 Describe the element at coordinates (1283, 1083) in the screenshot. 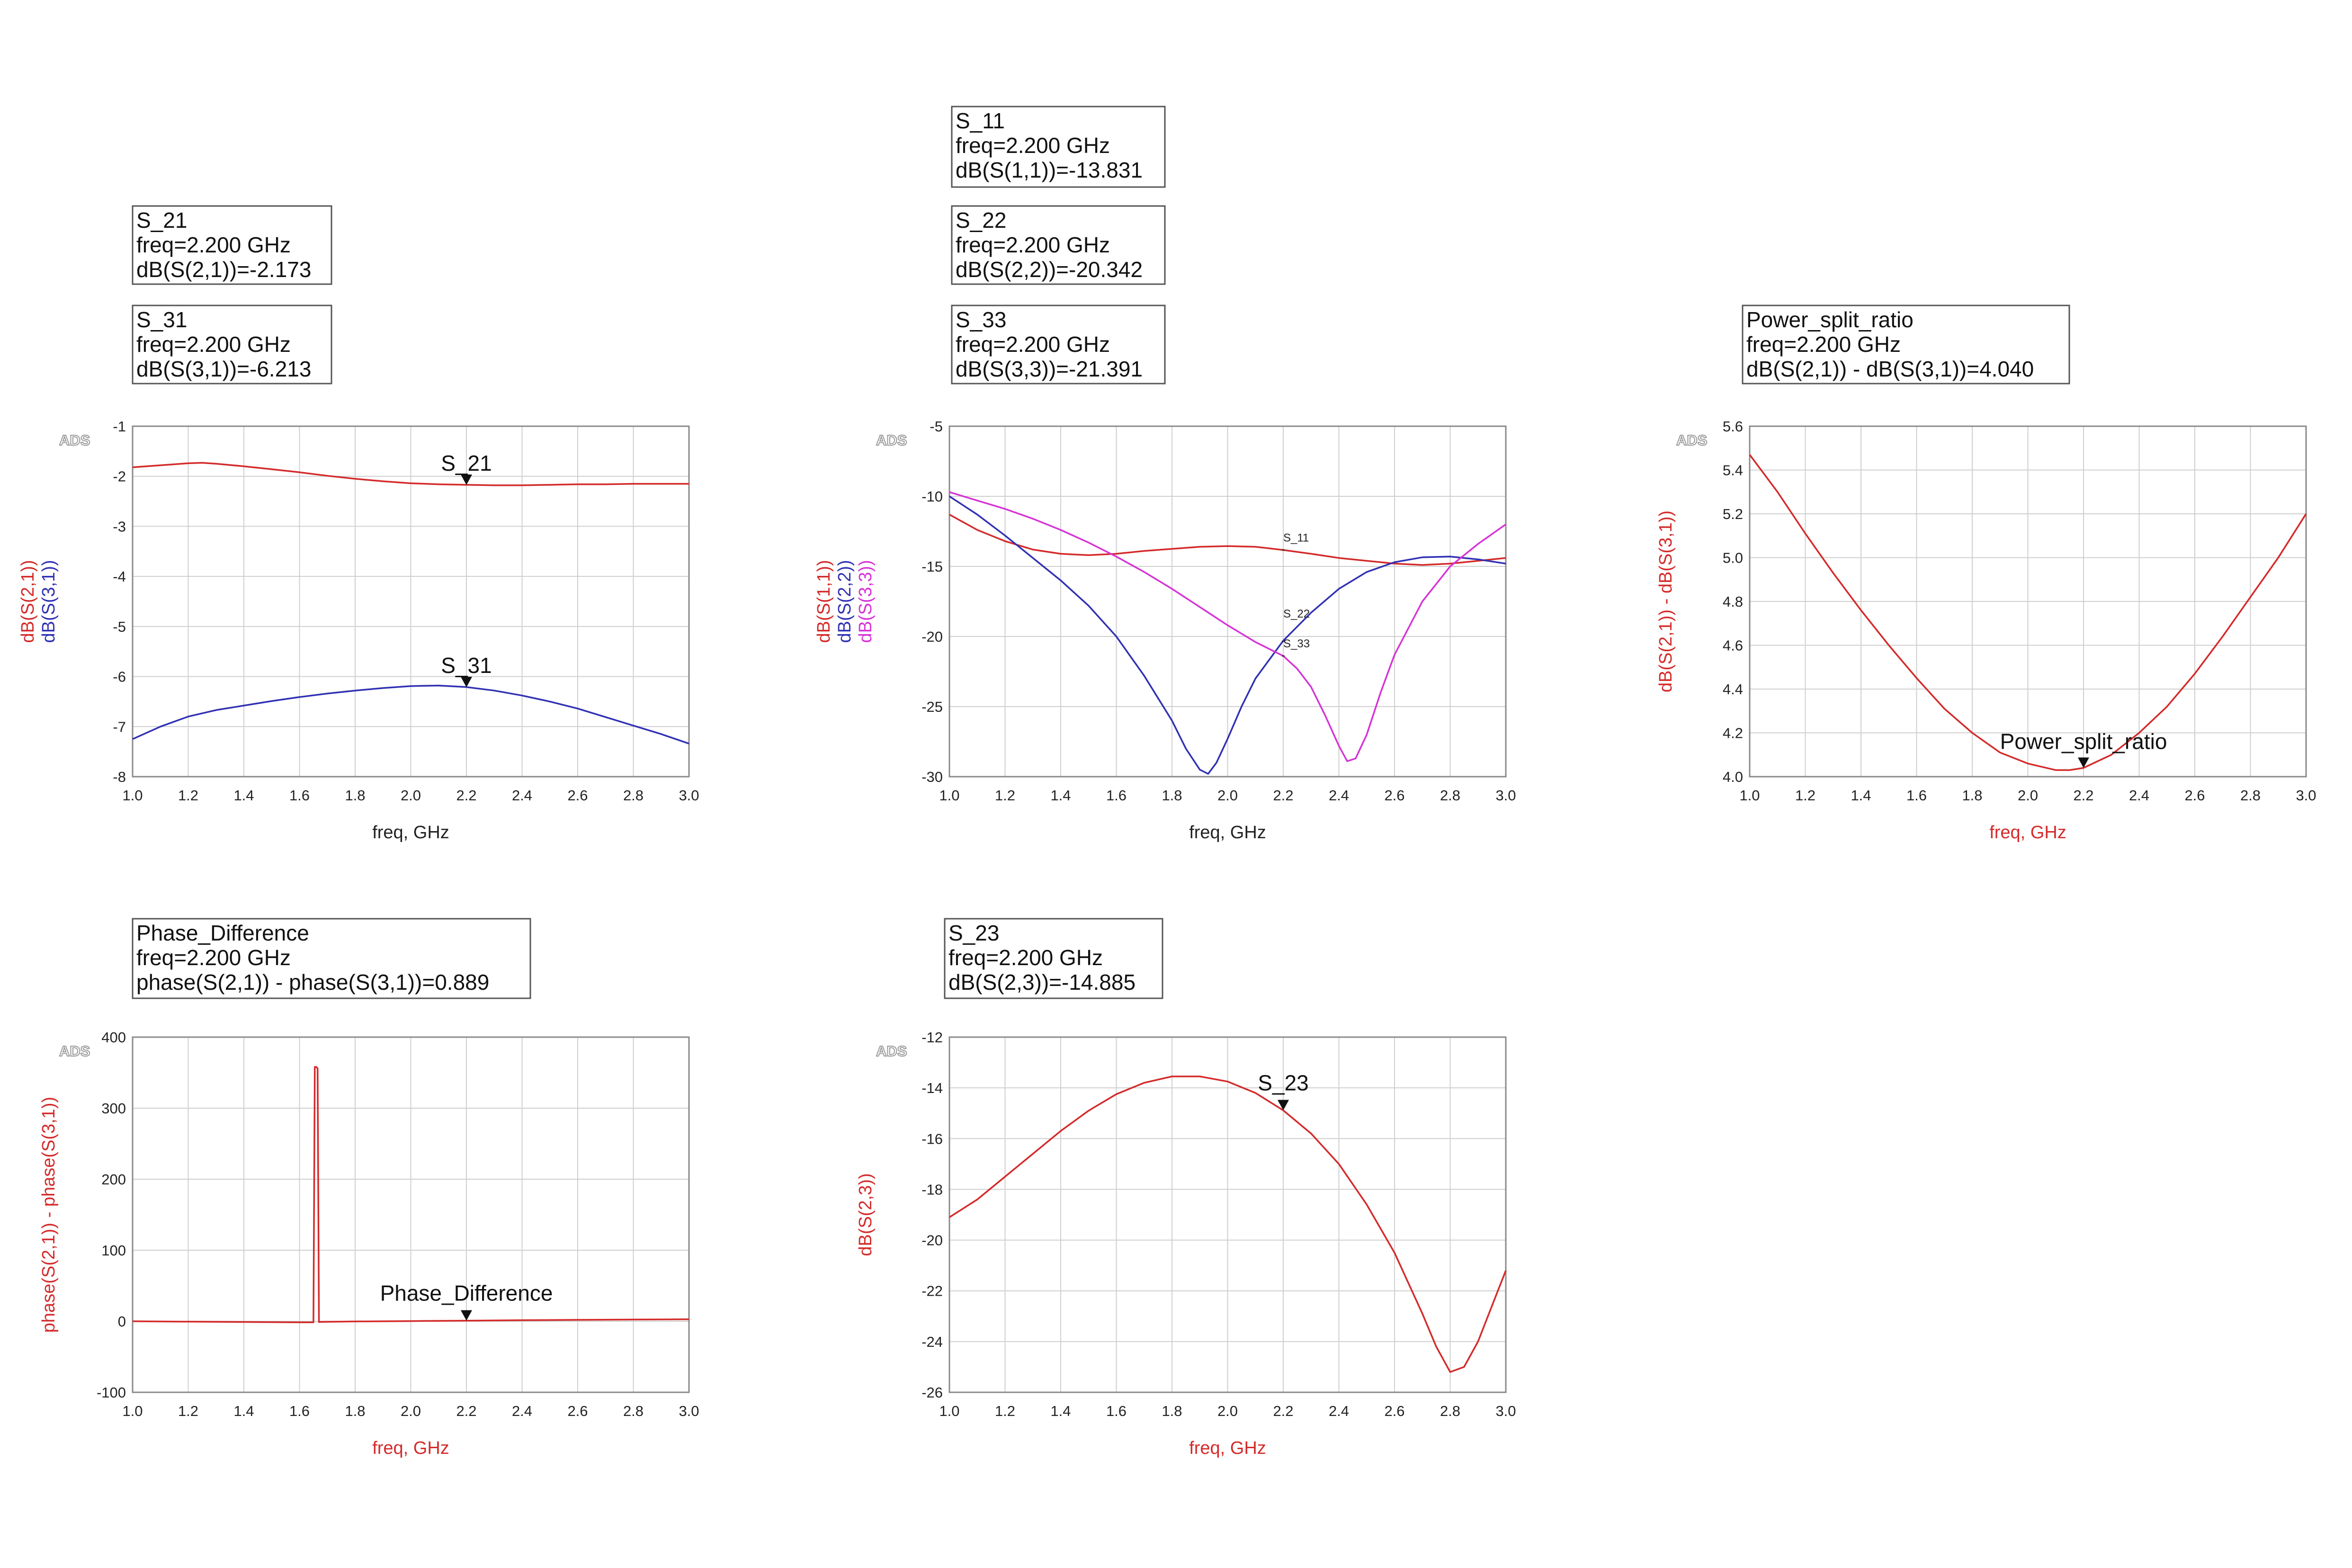

I see `marker-label: S_23` at that location.